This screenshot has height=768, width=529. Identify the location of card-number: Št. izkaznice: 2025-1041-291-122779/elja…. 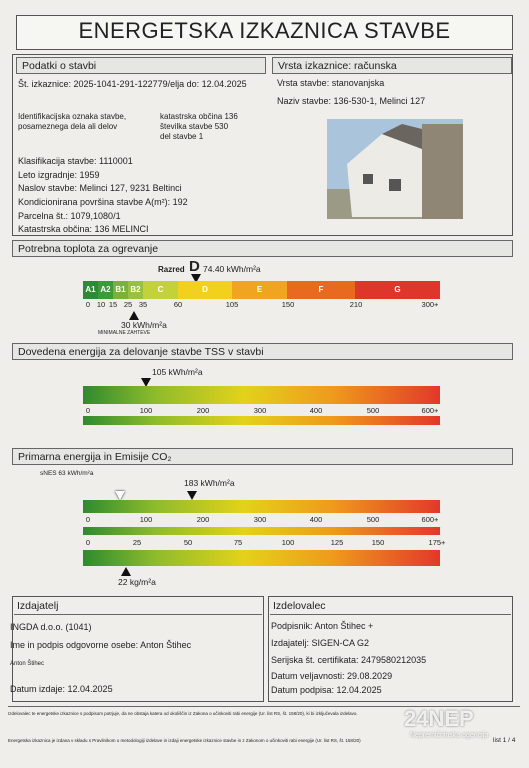
(132, 84).